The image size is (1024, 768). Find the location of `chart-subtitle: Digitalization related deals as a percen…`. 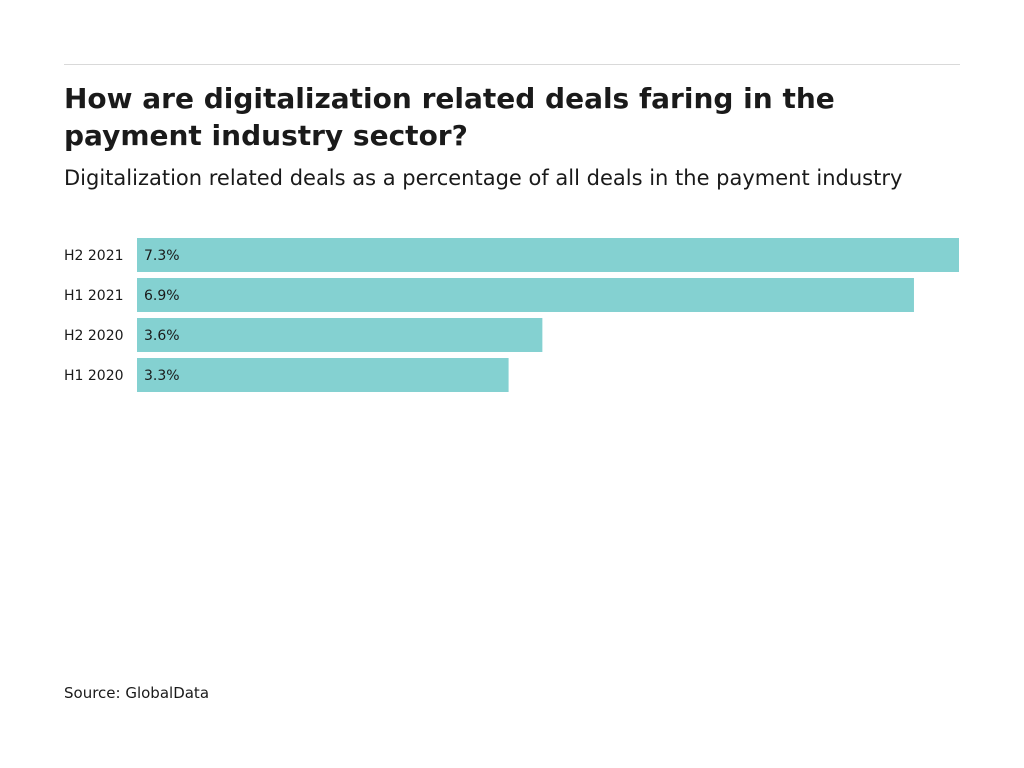

chart-subtitle: Digitalization related deals as a percen… is located at coordinates (483, 178).